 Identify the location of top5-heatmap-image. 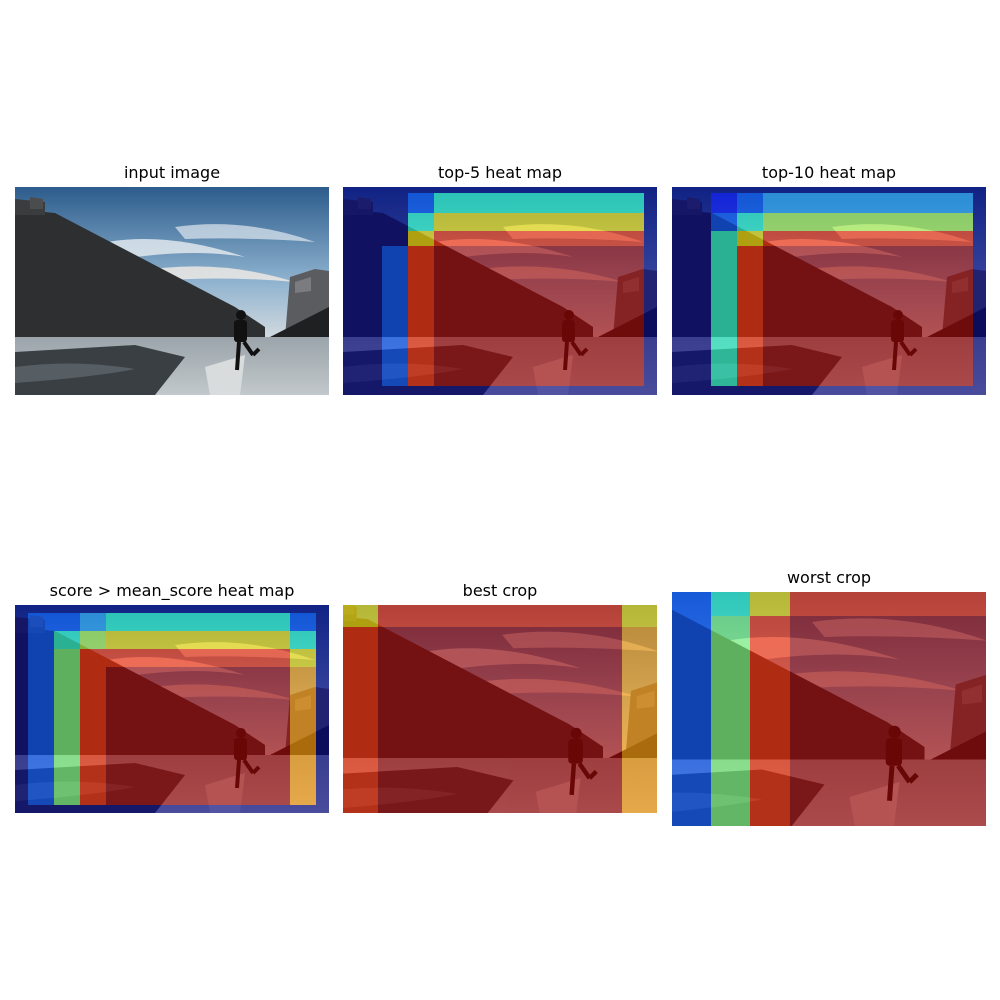
(500, 291).